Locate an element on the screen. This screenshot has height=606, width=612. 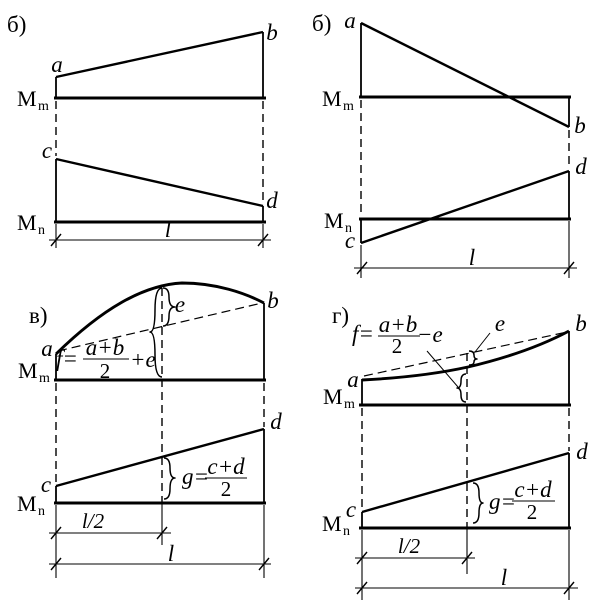
mm-parabola-curve is located at coordinates (159, 318).